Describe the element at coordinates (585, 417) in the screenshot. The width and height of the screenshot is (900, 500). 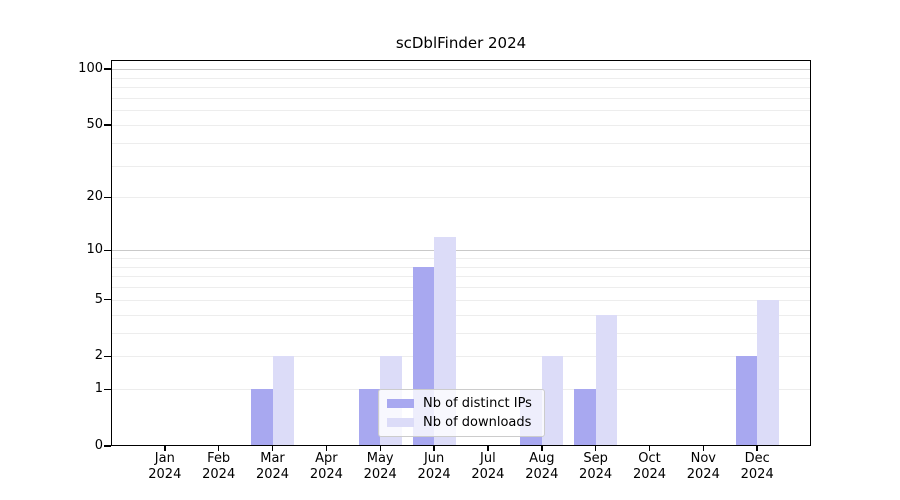
I see `bar-sep-distinct-ips` at that location.